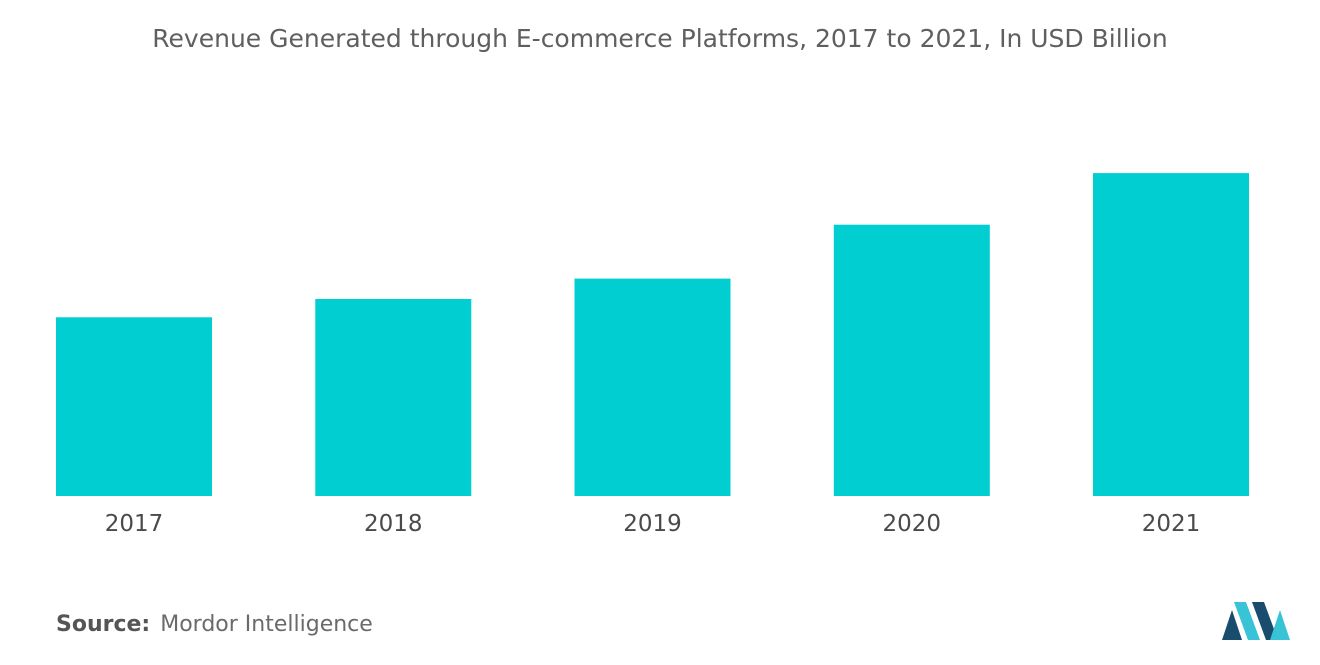 The width and height of the screenshot is (1320, 665). What do you see at coordinates (103, 624) in the screenshot?
I see `source-label: Source:` at bounding box center [103, 624].